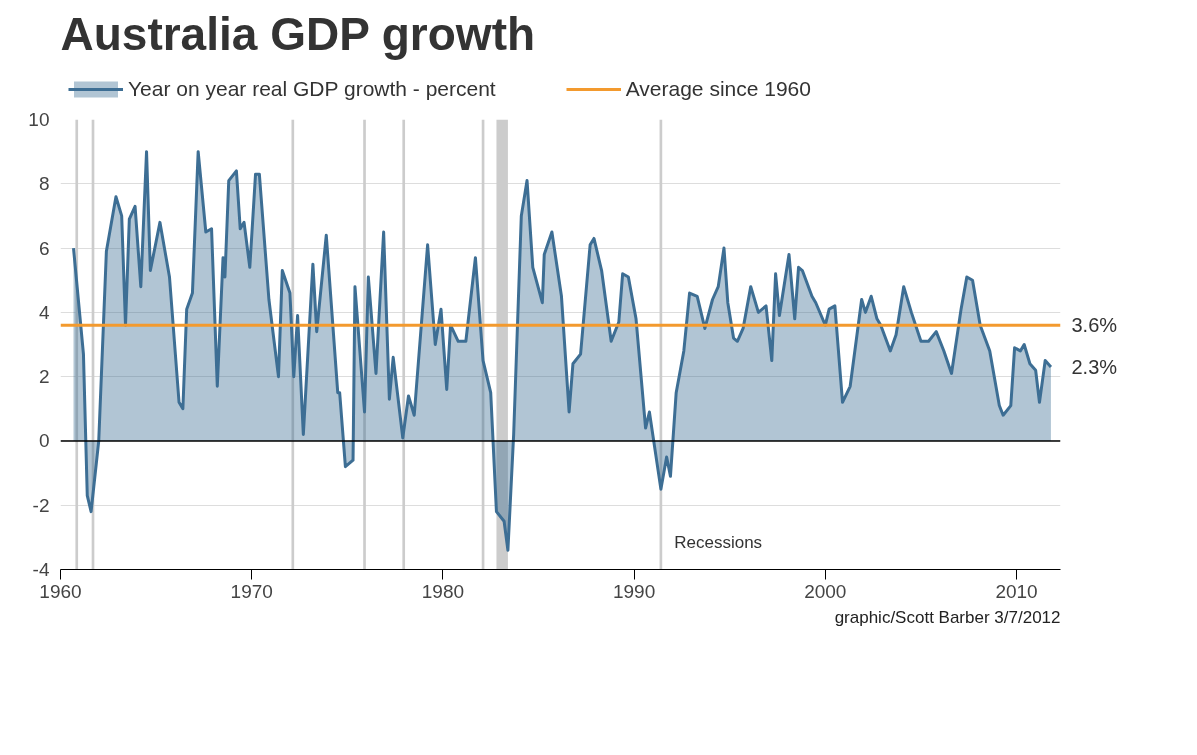 Image resolution: width=1197 pixels, height=755 pixels. What do you see at coordinates (718, 89) in the screenshot?
I see `legend-label: Average since 1960` at bounding box center [718, 89].